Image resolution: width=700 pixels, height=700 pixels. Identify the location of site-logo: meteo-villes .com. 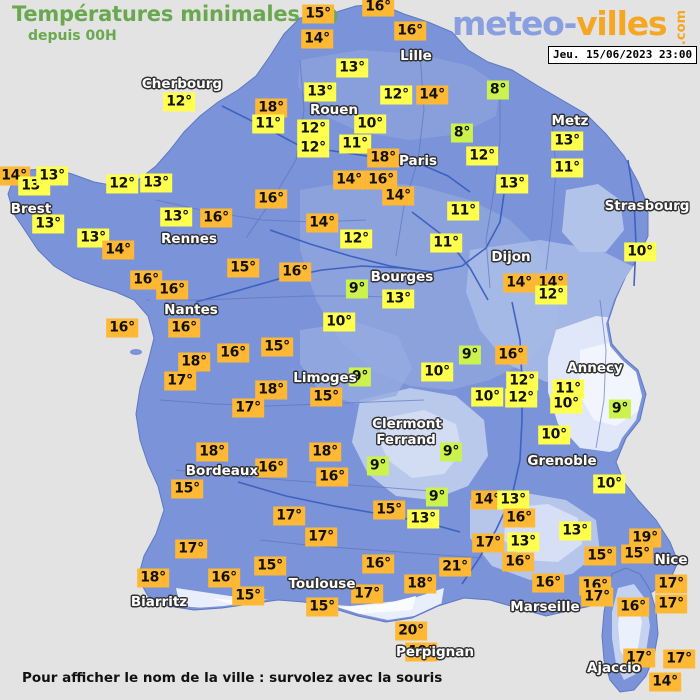
(576, 24).